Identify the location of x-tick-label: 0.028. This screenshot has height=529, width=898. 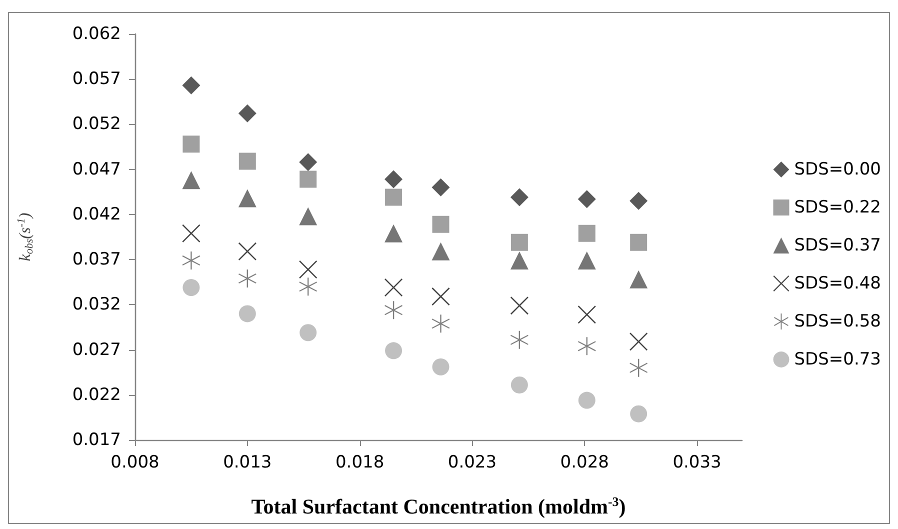
(584, 462).